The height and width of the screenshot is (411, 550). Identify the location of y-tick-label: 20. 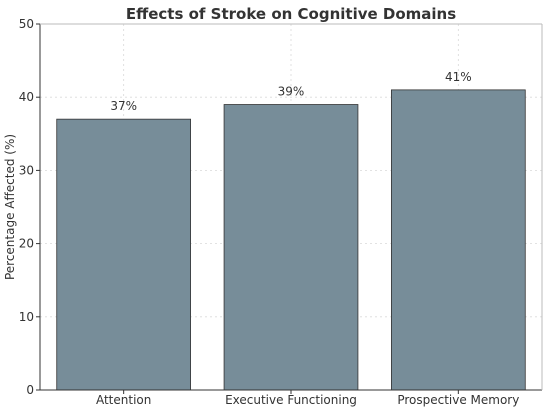
(26, 244).